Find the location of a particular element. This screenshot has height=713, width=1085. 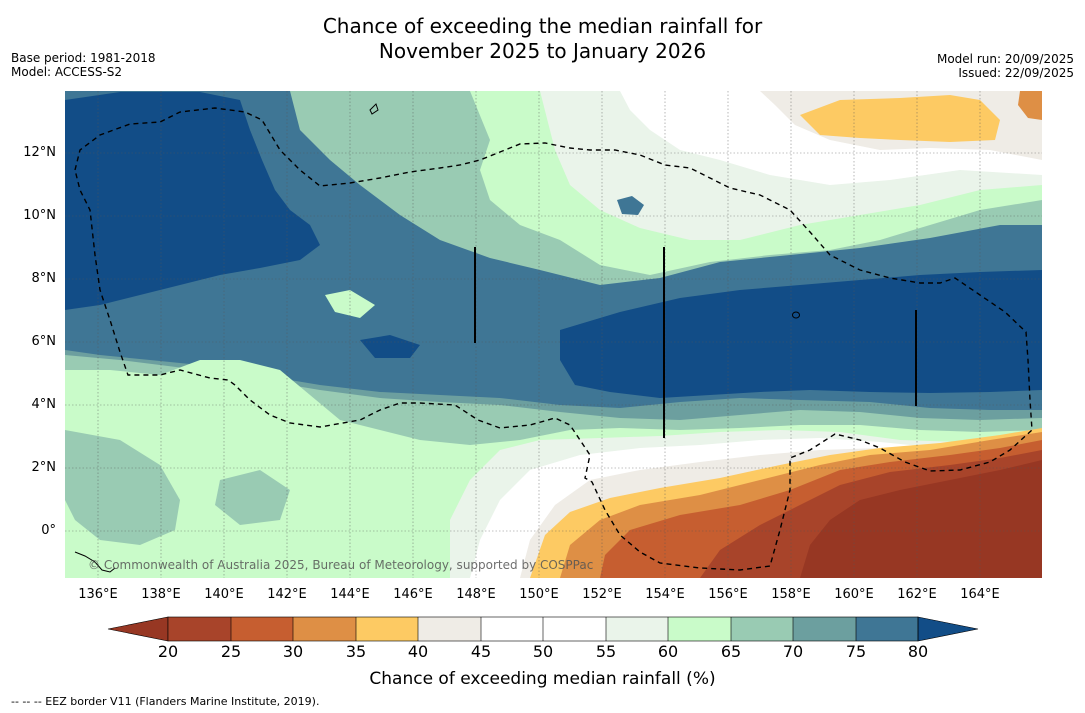

lat-label-8n: 8°N is located at coordinates (44, 278).